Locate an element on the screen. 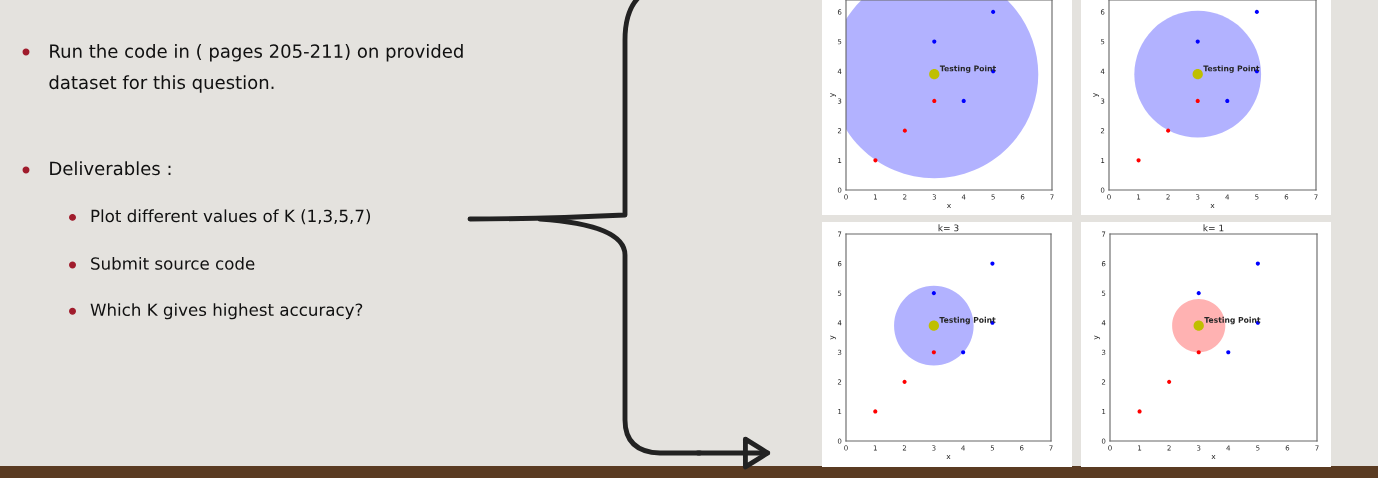  text: Which K gives highest accuracy? is located at coordinates (226, 311).